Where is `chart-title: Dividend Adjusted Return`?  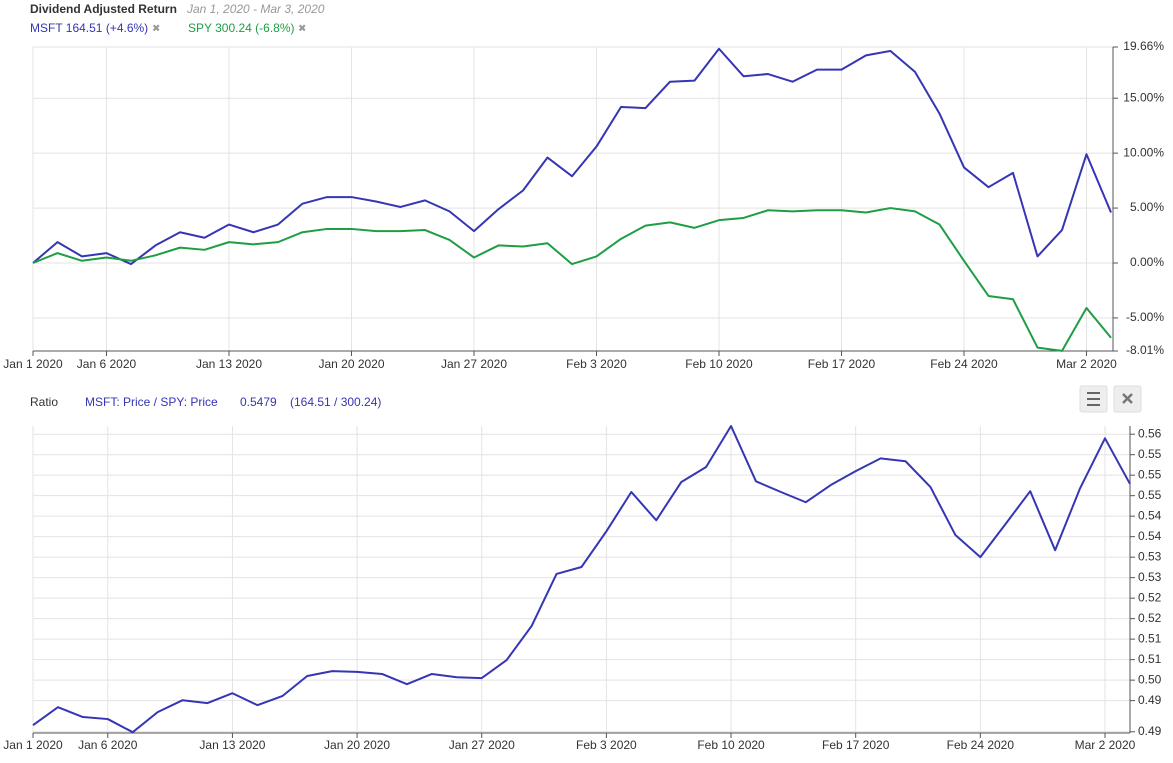
chart-title: Dividend Adjusted Return is located at coordinates (103, 9).